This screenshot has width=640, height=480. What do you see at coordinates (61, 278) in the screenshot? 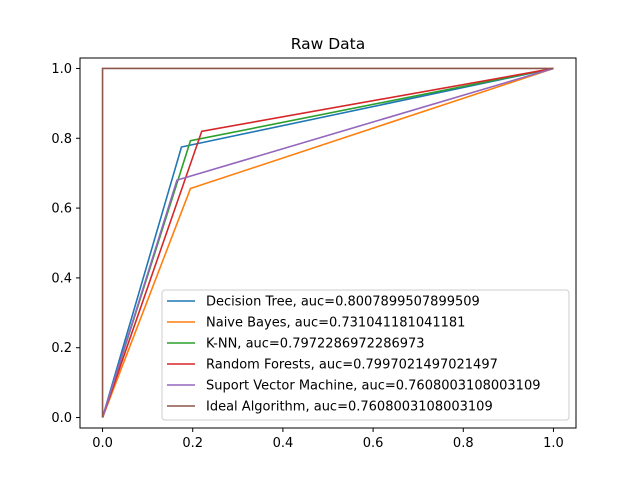
I see `y-tick-label: 0.4` at bounding box center [61, 278].